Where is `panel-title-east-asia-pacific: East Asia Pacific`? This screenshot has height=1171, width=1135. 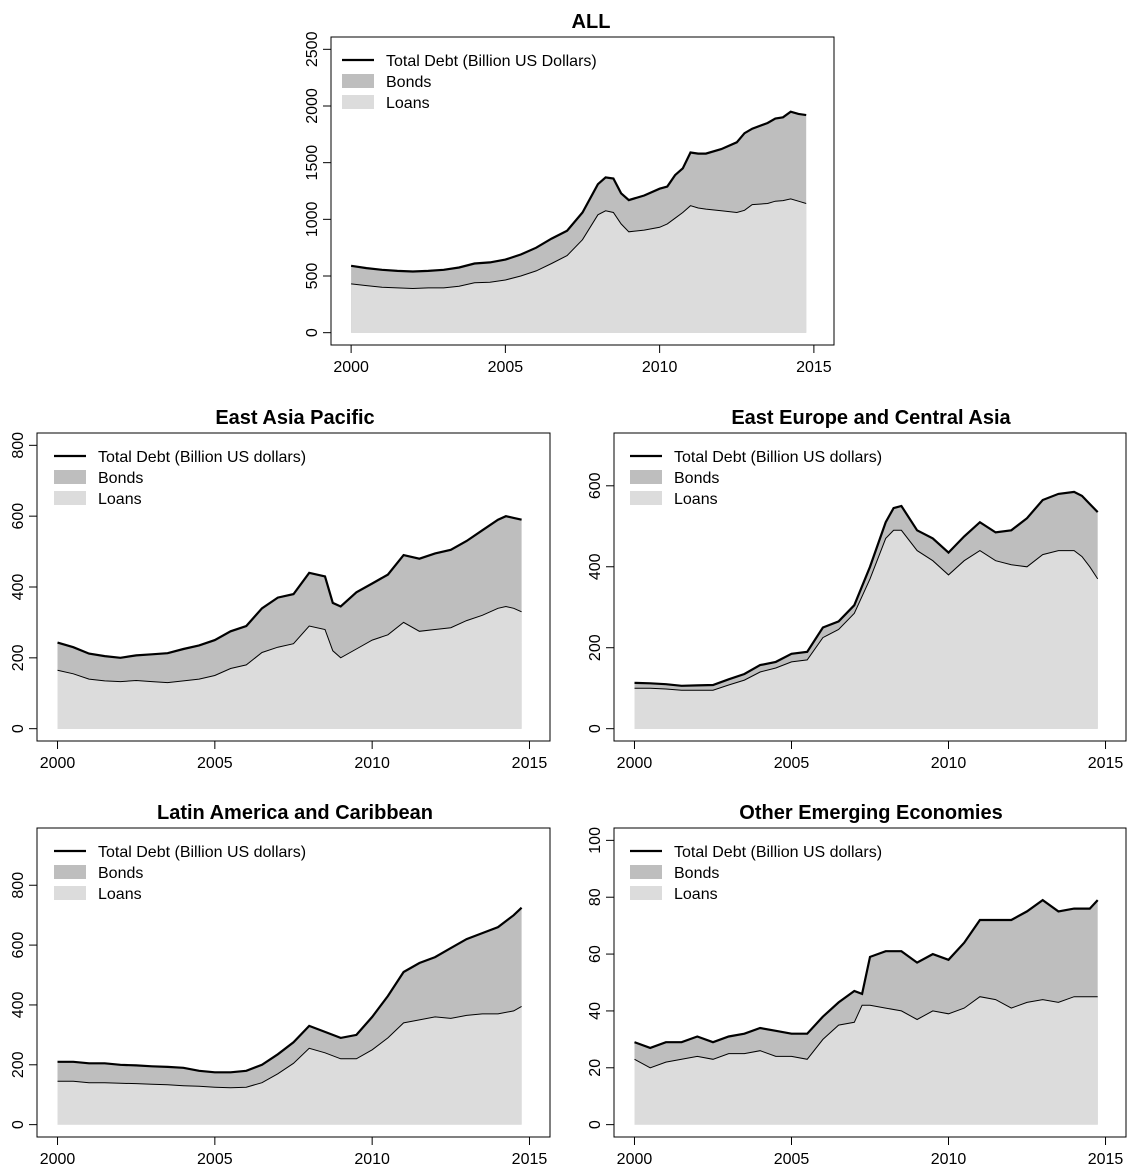
panel-title-east-asia-pacific: East Asia Pacific is located at coordinates (294, 418).